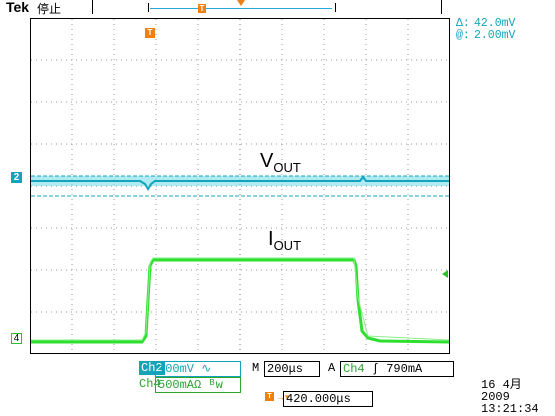 The image size is (555, 416). I want to click on run-status: 停止, so click(49, 9).